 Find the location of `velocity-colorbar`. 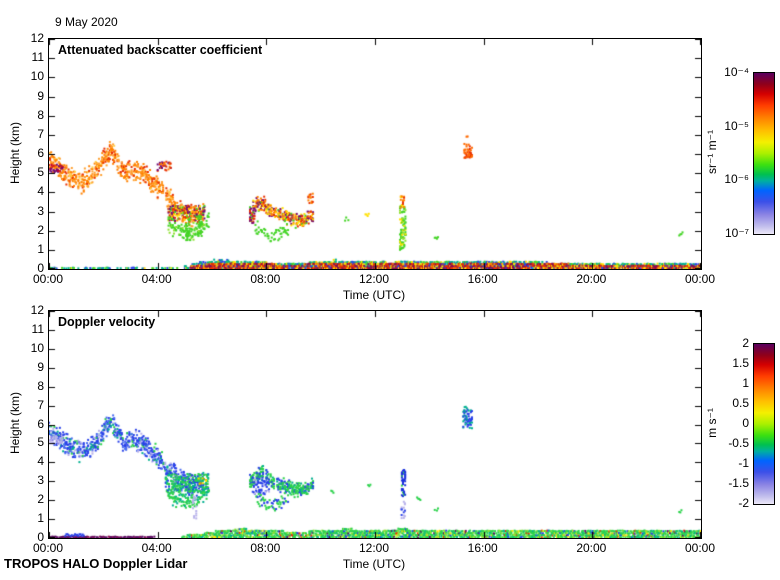

velocity-colorbar is located at coordinates (764, 424).